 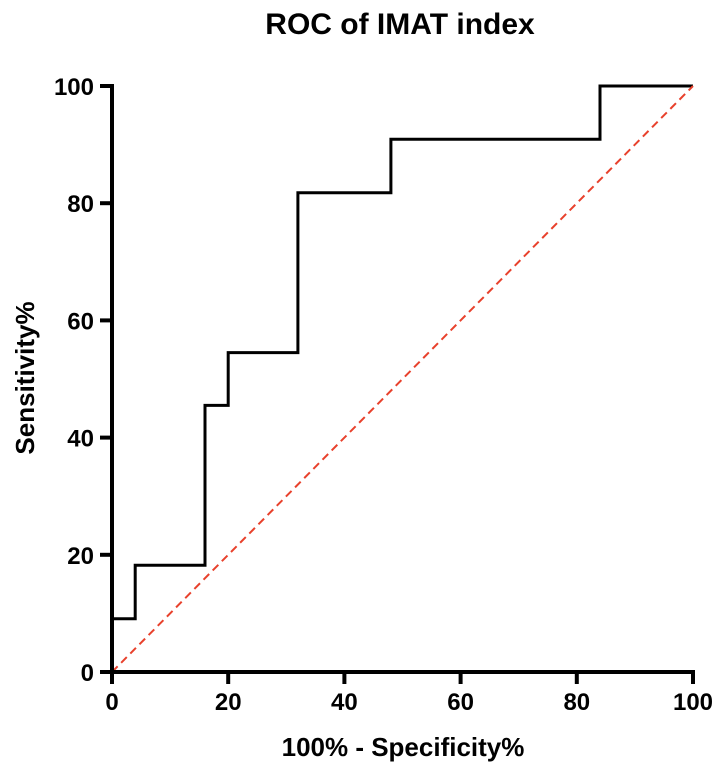 What do you see at coordinates (409, 693) in the screenshot?
I see `x-axis: 0 20 40 60 80 100` at bounding box center [409, 693].